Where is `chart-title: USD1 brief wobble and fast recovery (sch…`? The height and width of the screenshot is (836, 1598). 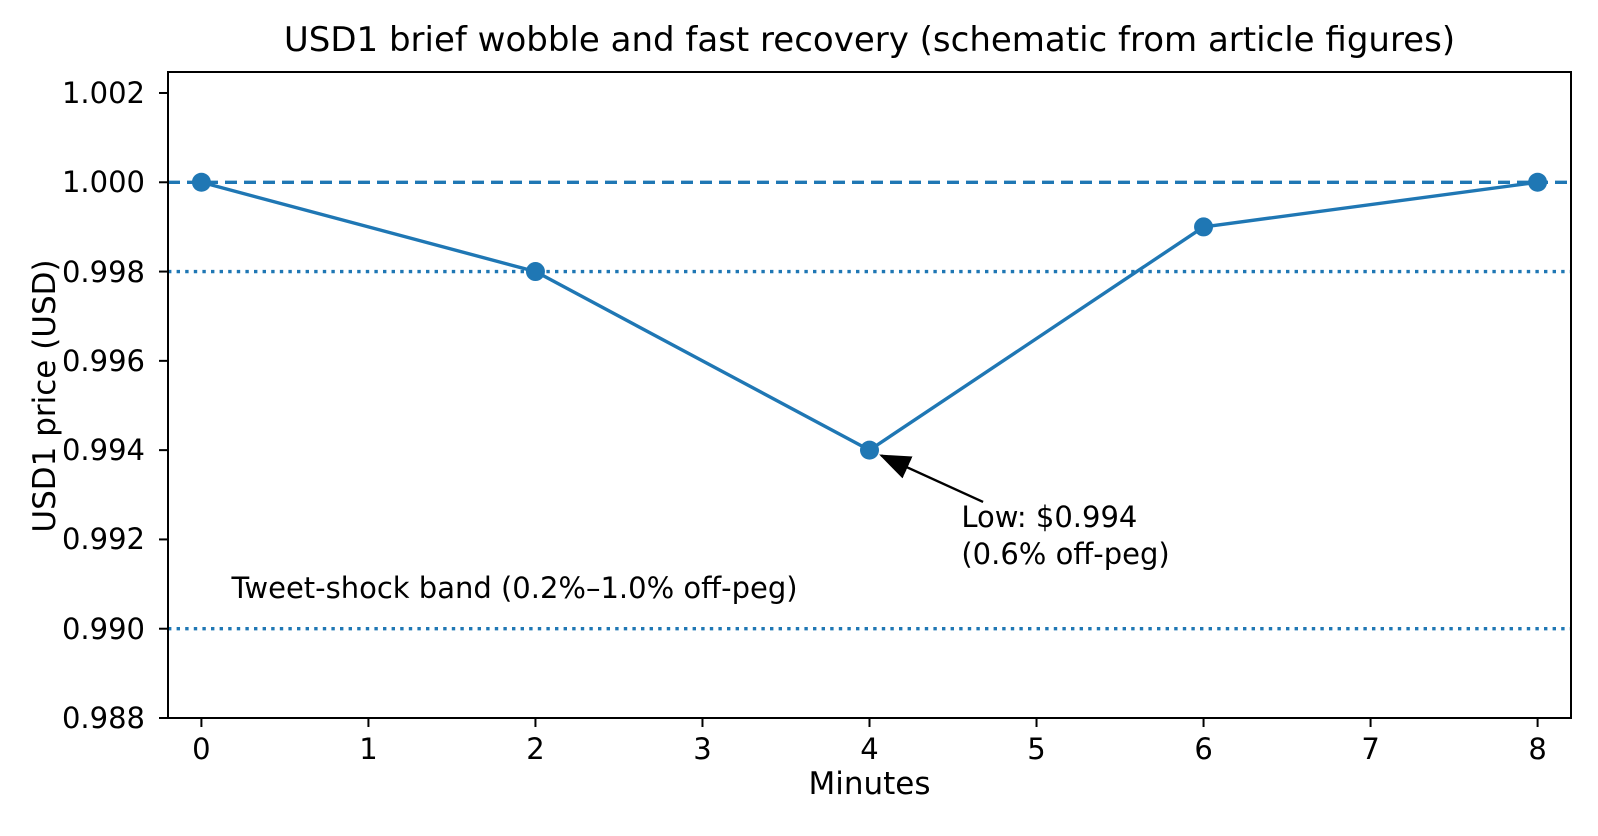
chart-title: USD1 brief wobble and fast recovery (sch… is located at coordinates (869, 40).